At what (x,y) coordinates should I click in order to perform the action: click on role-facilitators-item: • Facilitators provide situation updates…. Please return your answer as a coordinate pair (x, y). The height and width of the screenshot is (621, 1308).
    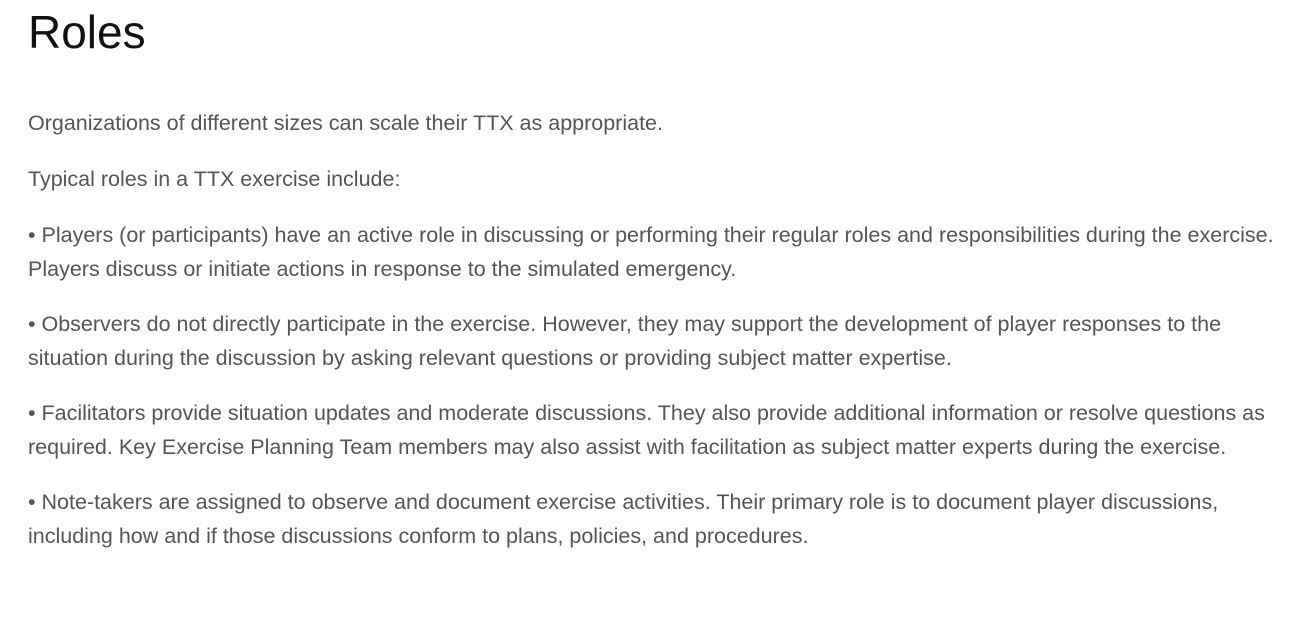
    Looking at the image, I should click on (646, 430).